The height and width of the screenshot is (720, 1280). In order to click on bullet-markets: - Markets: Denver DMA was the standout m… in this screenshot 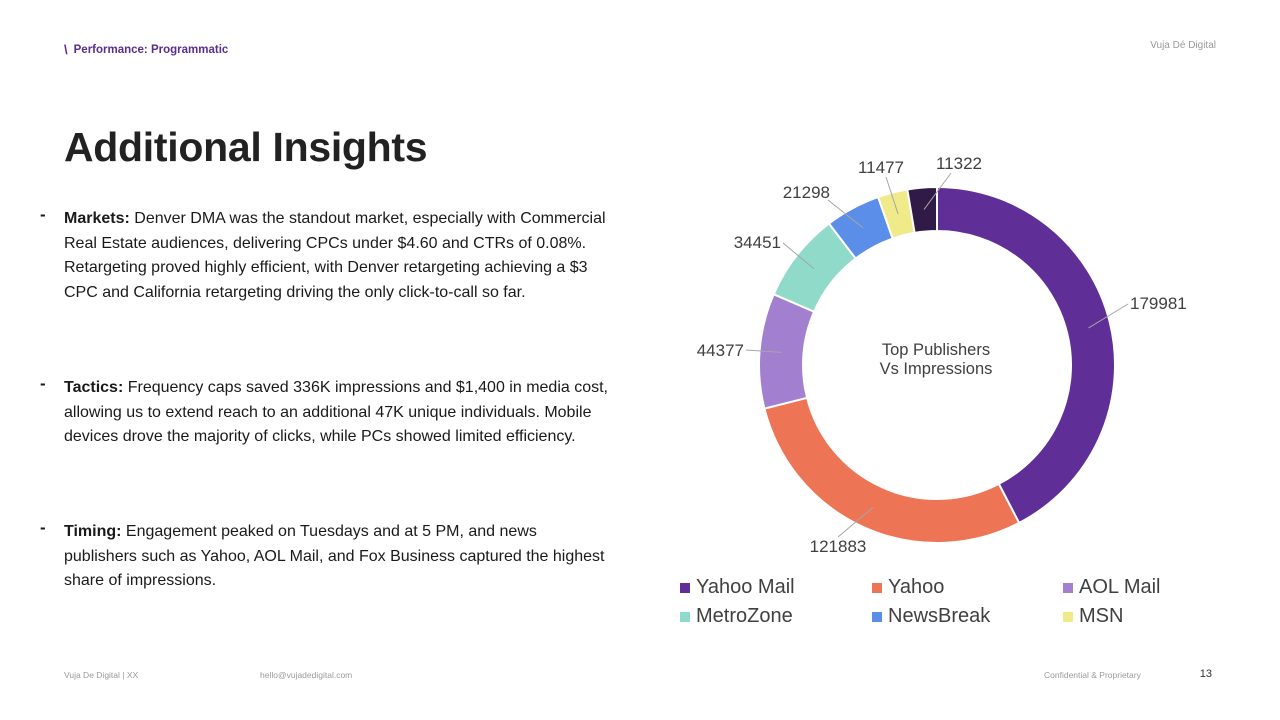, I will do `click(325, 255)`.